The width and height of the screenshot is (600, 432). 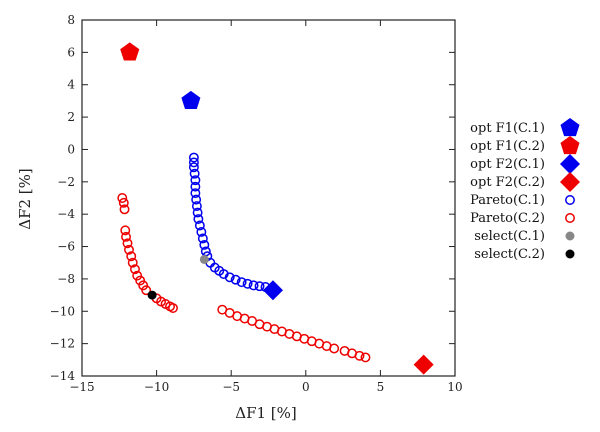 What do you see at coordinates (507, 128) in the screenshot?
I see `legend-label: opt F1(C.1)` at bounding box center [507, 128].